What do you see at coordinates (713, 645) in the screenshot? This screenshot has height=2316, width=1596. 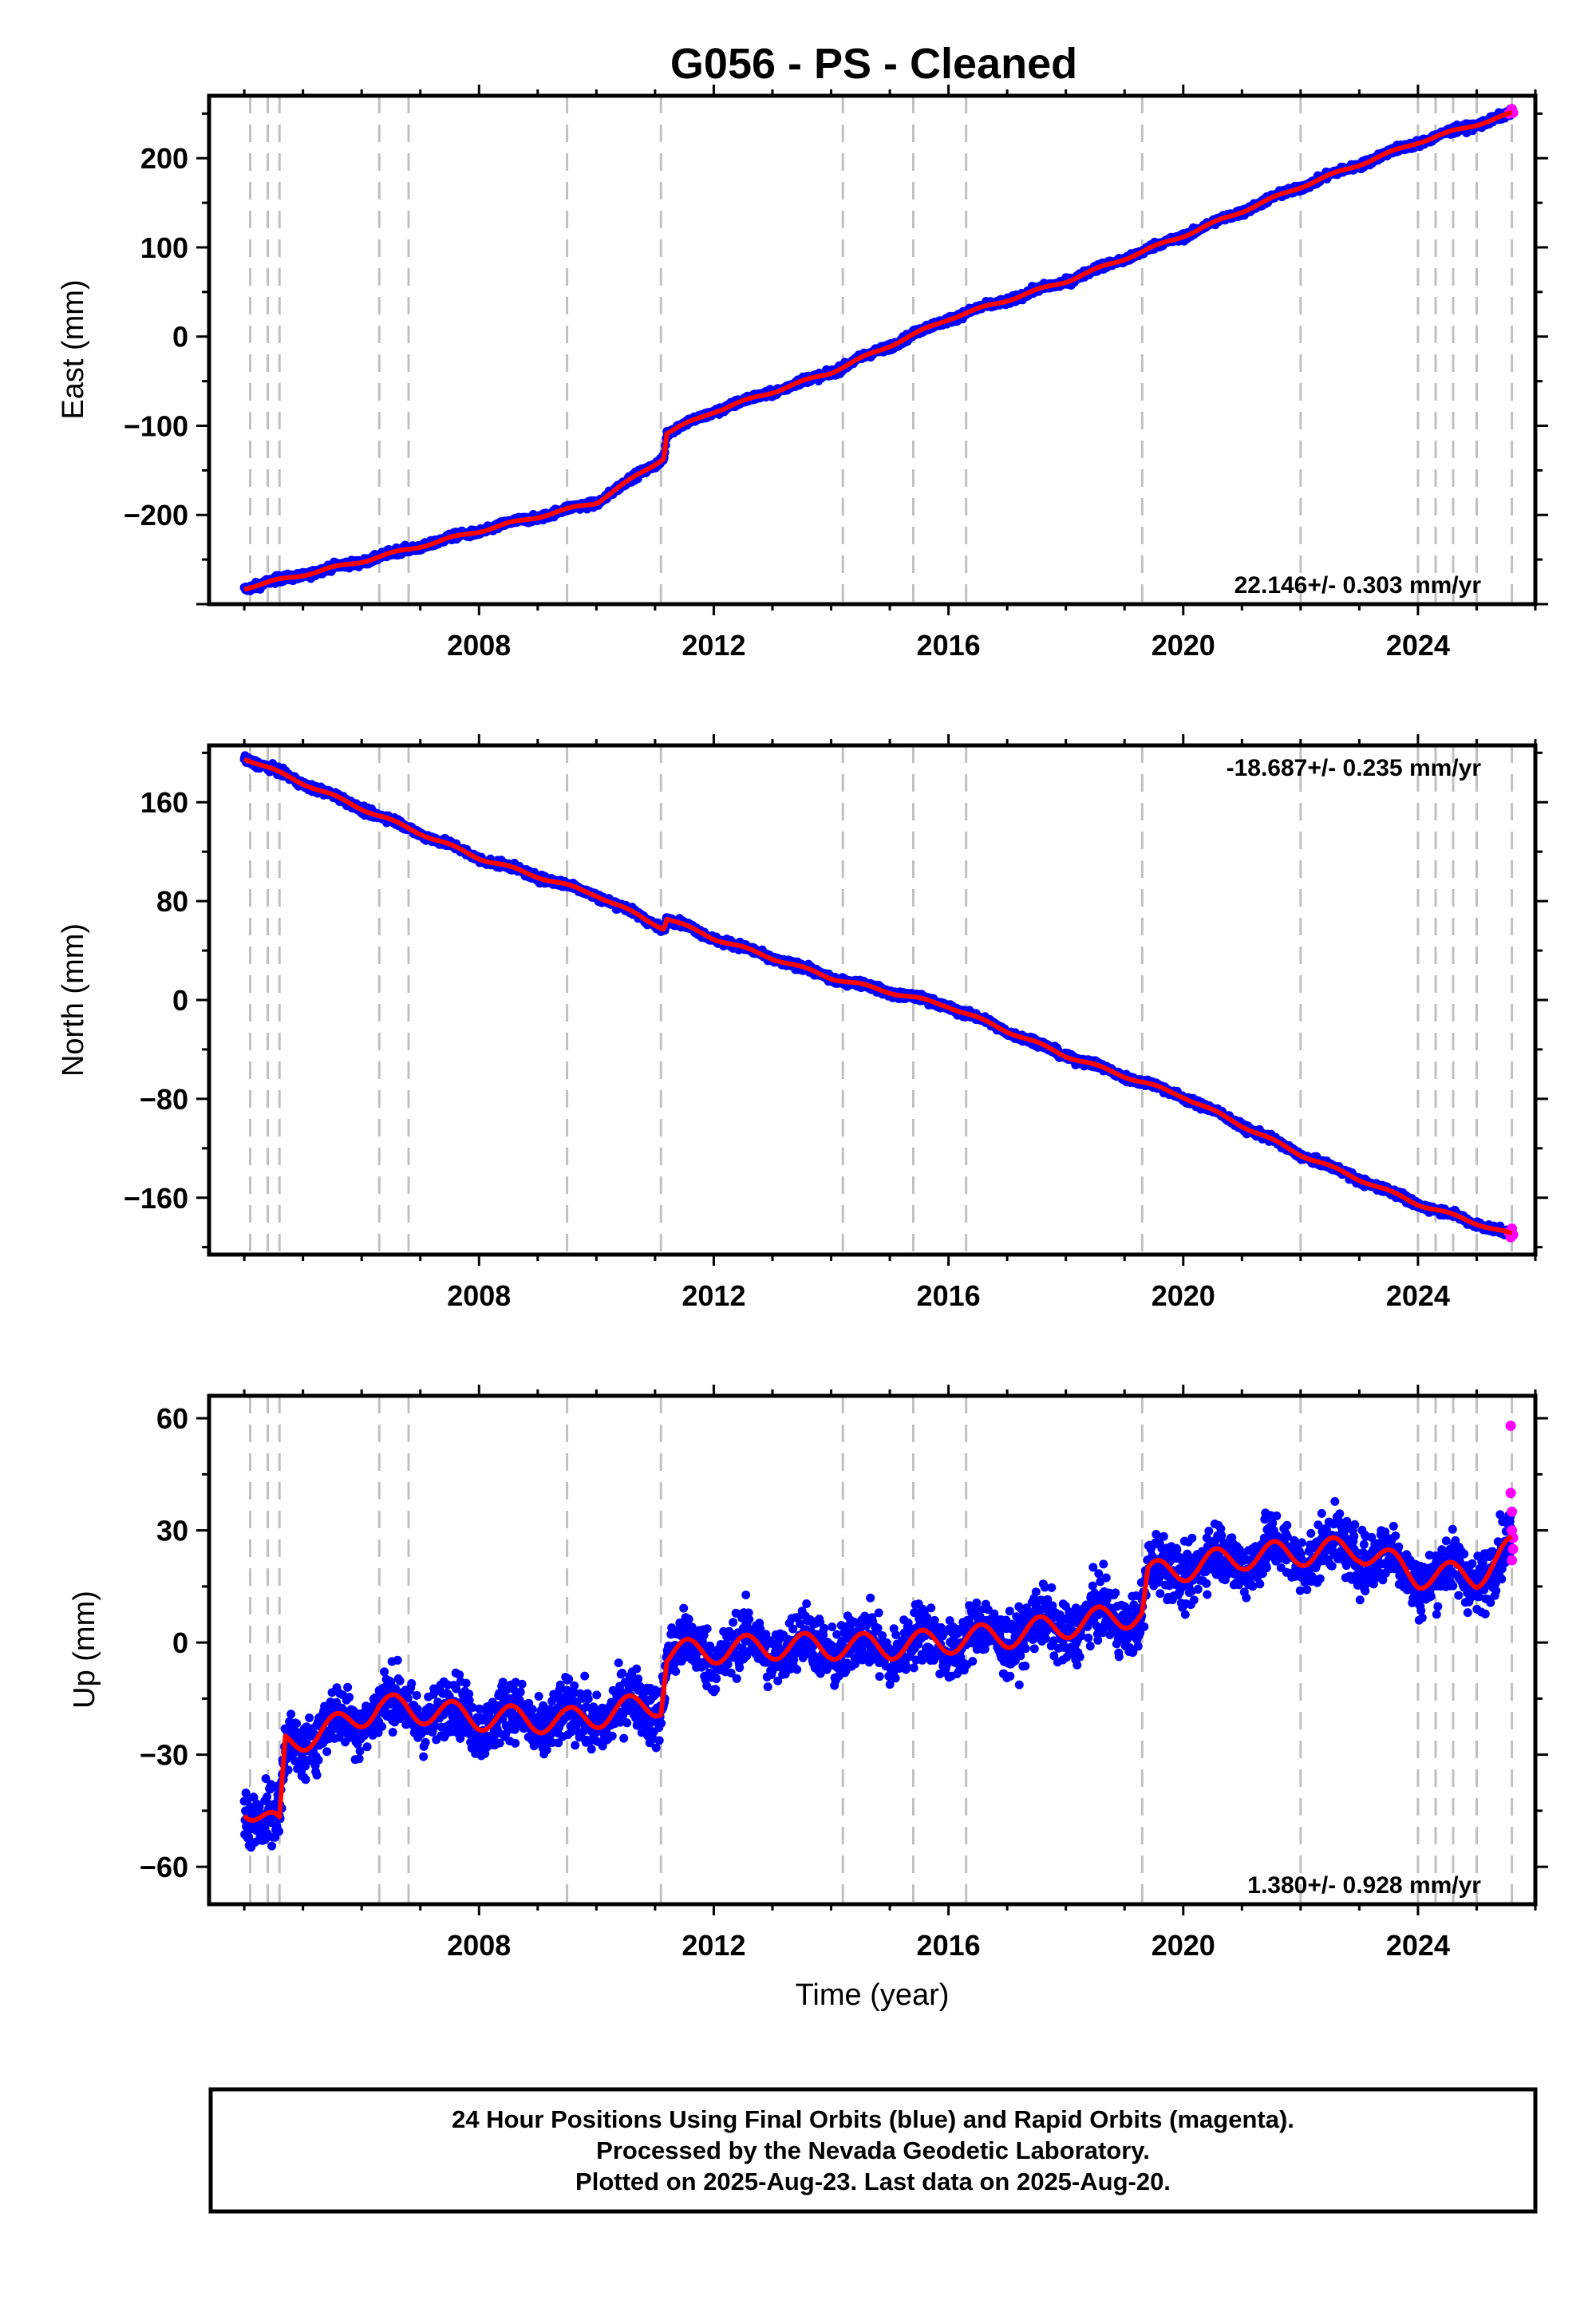 I see `east-x-tick-label: 2012` at bounding box center [713, 645].